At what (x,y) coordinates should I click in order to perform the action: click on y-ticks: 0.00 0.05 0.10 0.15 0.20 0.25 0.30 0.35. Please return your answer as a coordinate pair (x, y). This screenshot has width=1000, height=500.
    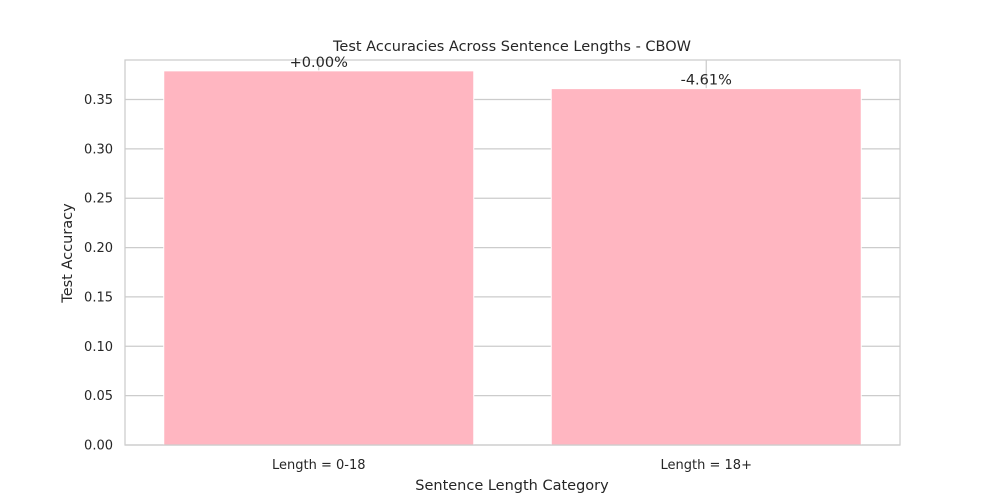
    Looking at the image, I should click on (98, 273).